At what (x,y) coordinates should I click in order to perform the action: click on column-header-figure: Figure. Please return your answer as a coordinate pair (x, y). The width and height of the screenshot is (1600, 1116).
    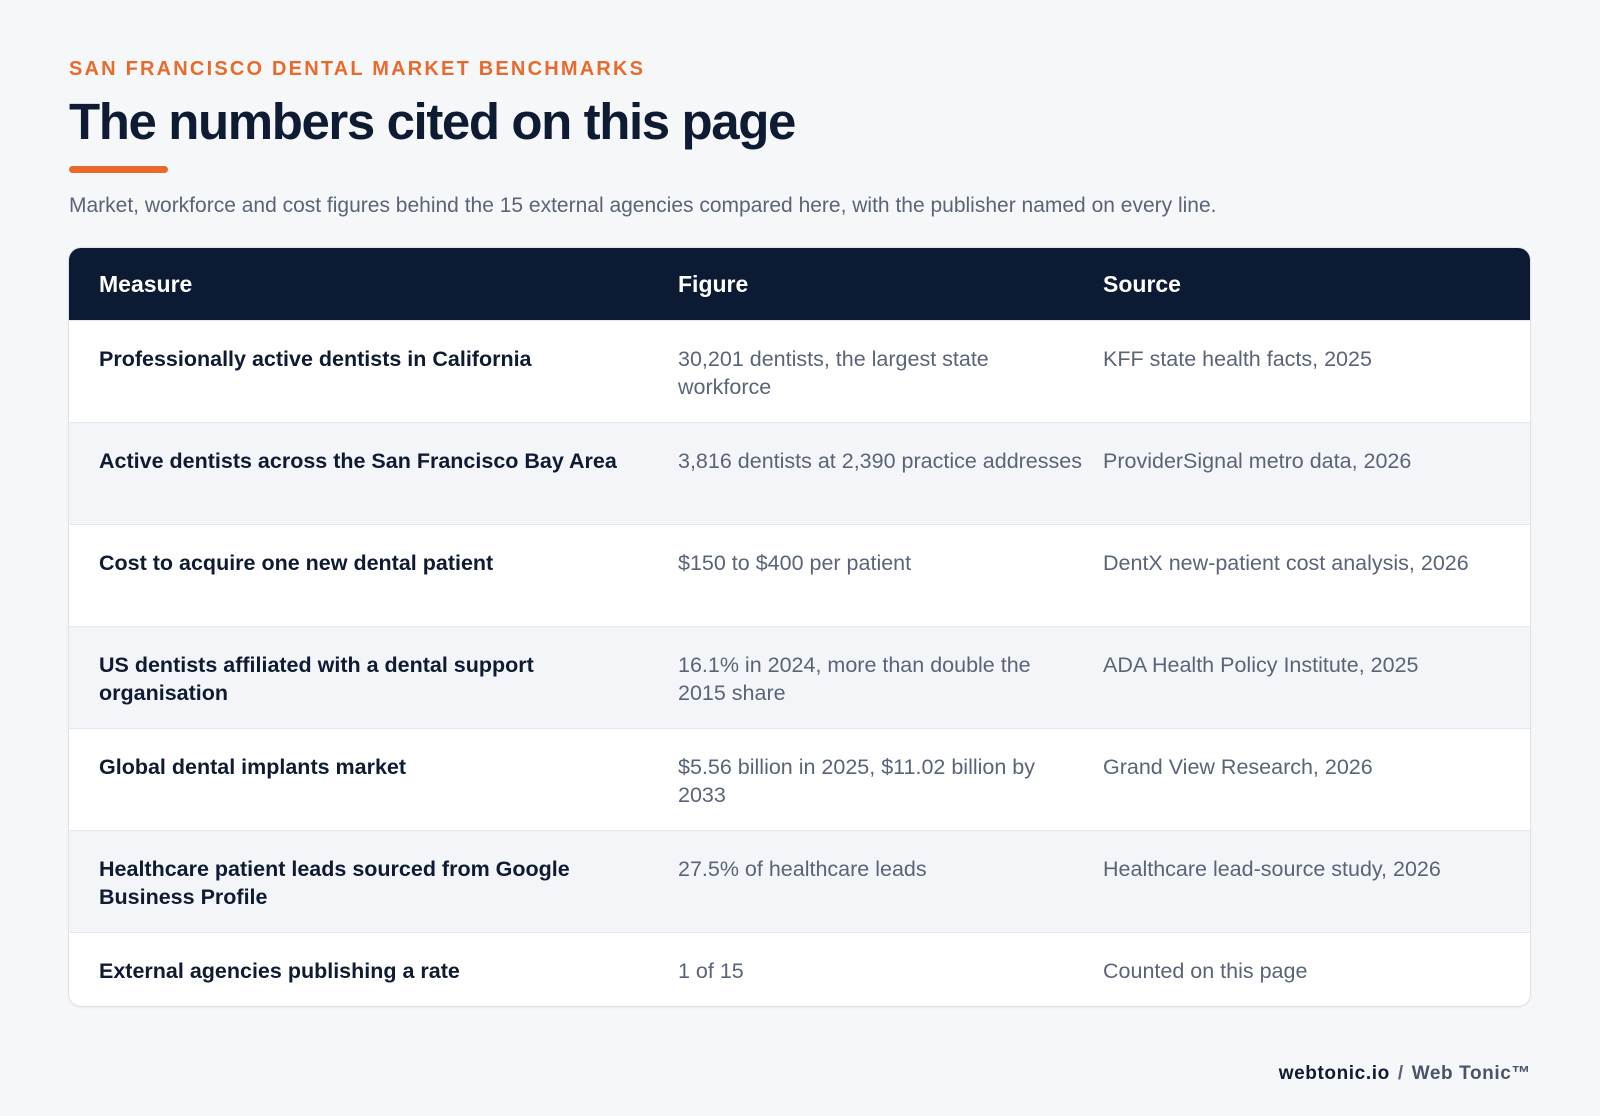
    Looking at the image, I should click on (713, 283).